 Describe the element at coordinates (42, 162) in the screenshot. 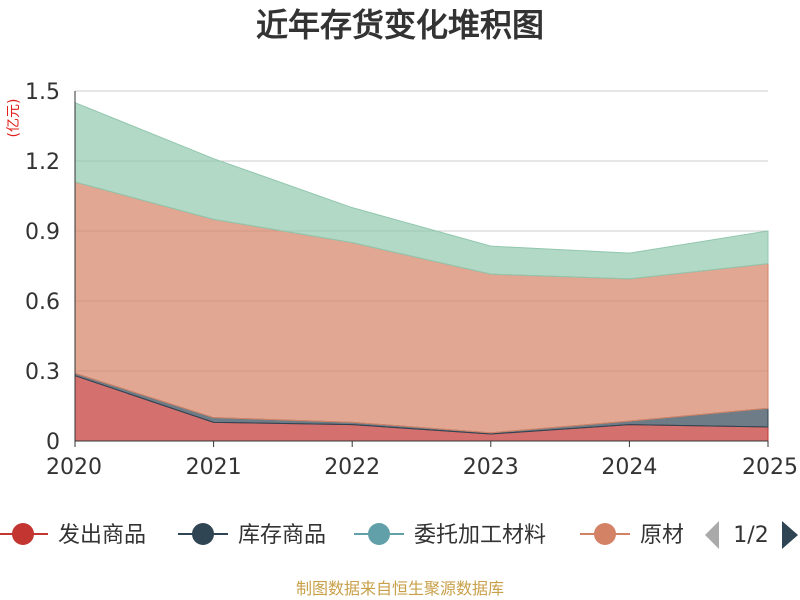

I see `y-tick-label: 1.2` at that location.